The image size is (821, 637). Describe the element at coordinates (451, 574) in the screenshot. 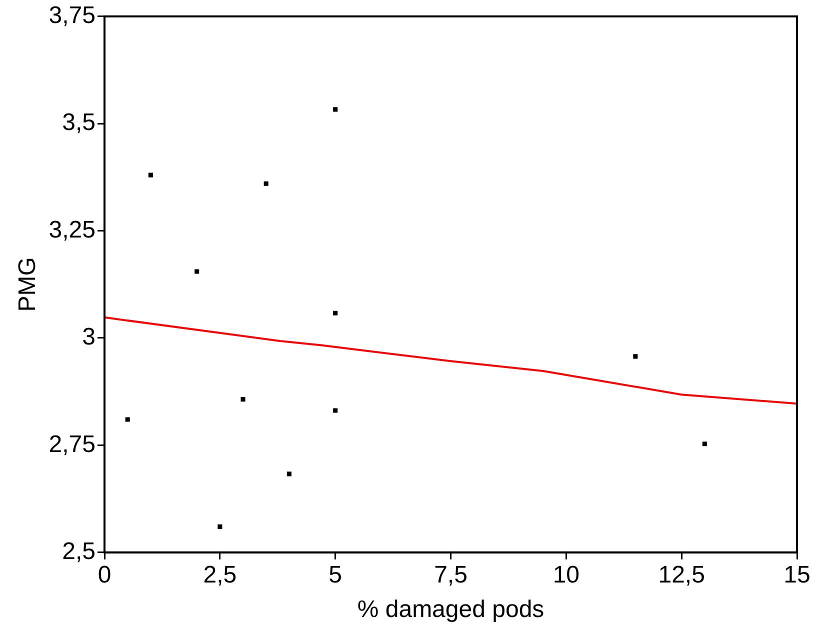

I see `x-tick-label: 7,5` at that location.